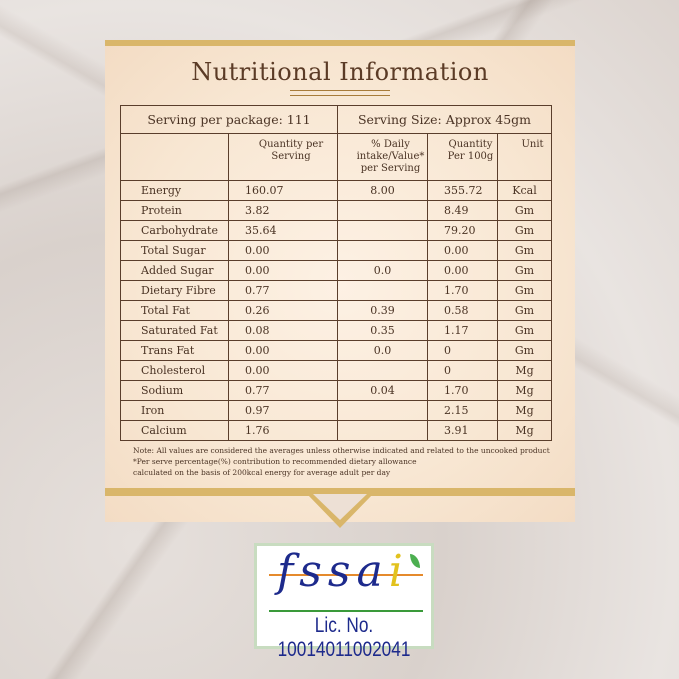 Image resolution: width=679 pixels, height=679 pixels. Describe the element at coordinates (283, 430) in the screenshot. I see `table-cell: 1.76` at that location.